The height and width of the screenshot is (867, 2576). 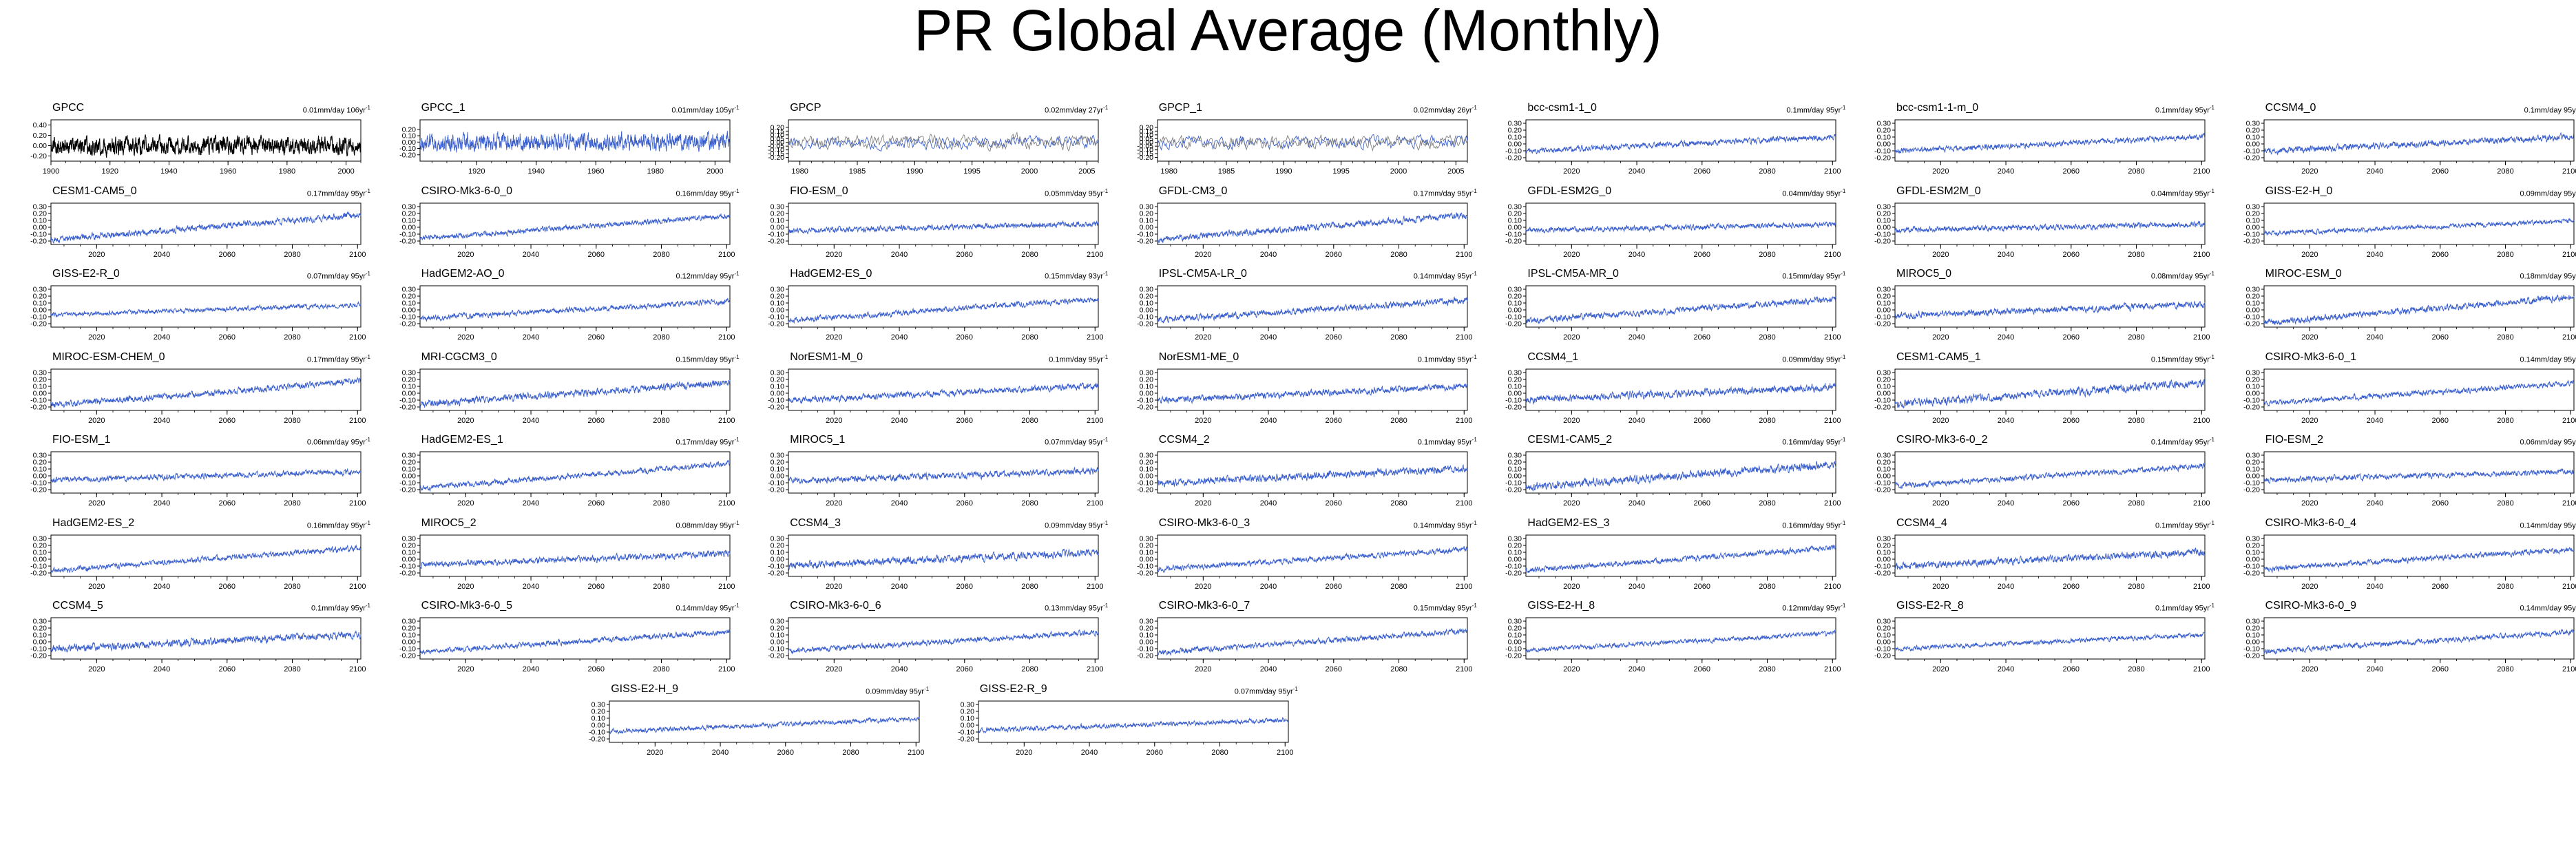 What do you see at coordinates (1938, 357) in the screenshot?
I see `panel-title: CESM1-CAM5_1` at bounding box center [1938, 357].